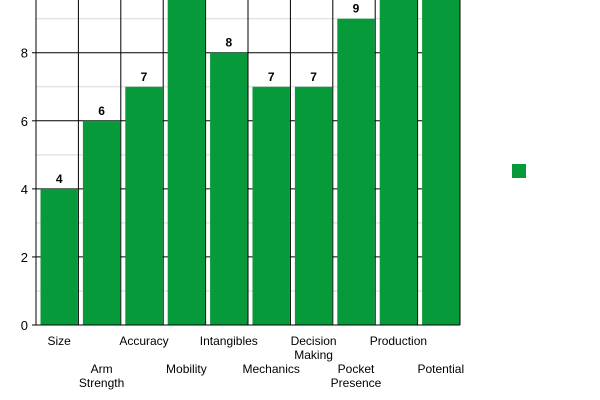 The height and width of the screenshot is (400, 600). What do you see at coordinates (271, 369) in the screenshot?
I see `category-label: Mechanics` at bounding box center [271, 369].